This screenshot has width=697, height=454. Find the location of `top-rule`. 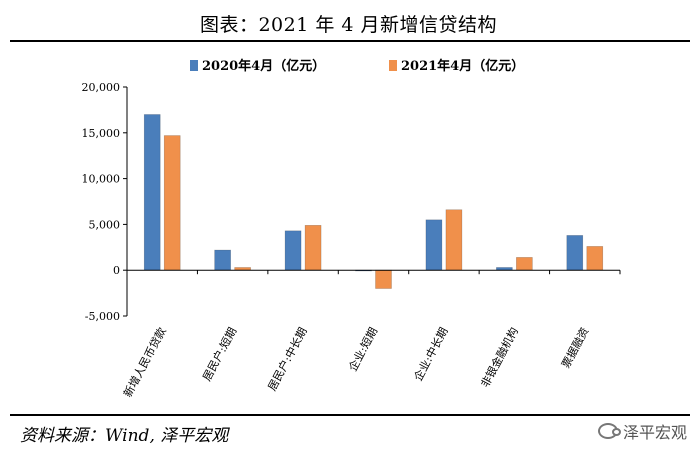

top-rule is located at coordinates (350, 41).